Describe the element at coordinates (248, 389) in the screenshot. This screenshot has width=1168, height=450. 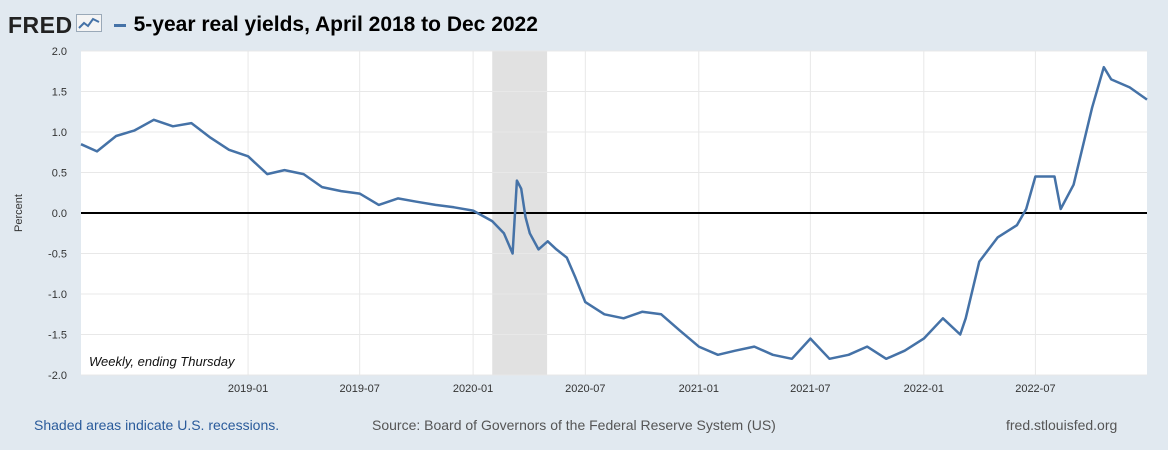
I see `x-tick-label: 2019-01` at that location.